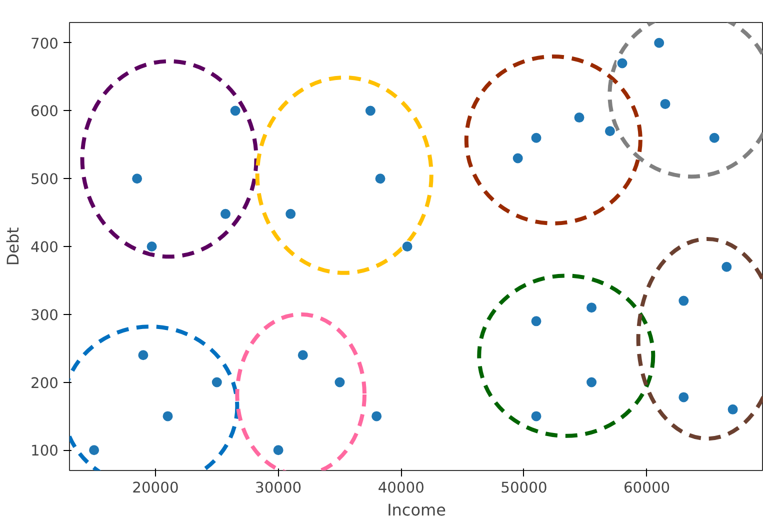  What do you see at coordinates (401, 488) in the screenshot?
I see `x-tick-label: 40000` at bounding box center [401, 488].